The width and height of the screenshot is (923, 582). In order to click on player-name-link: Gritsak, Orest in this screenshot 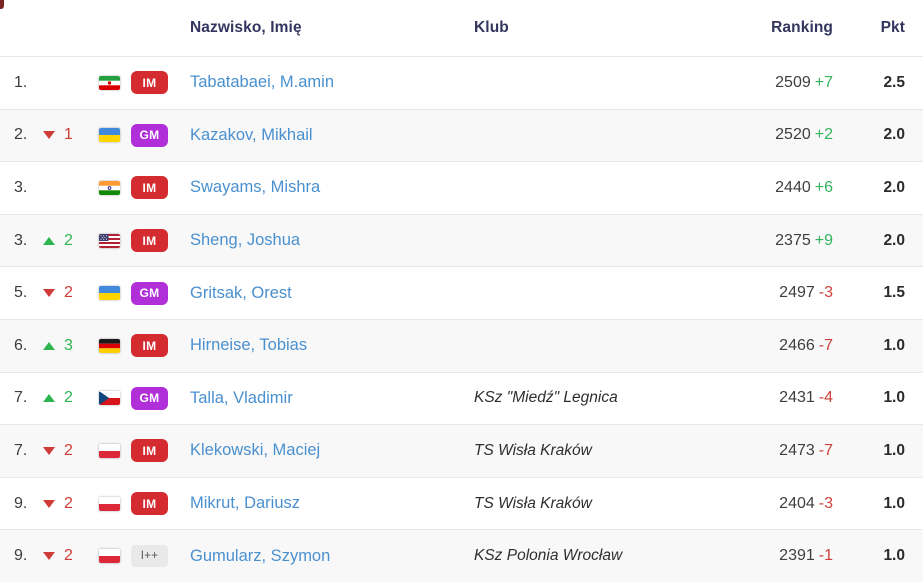, I will do `click(241, 292)`.